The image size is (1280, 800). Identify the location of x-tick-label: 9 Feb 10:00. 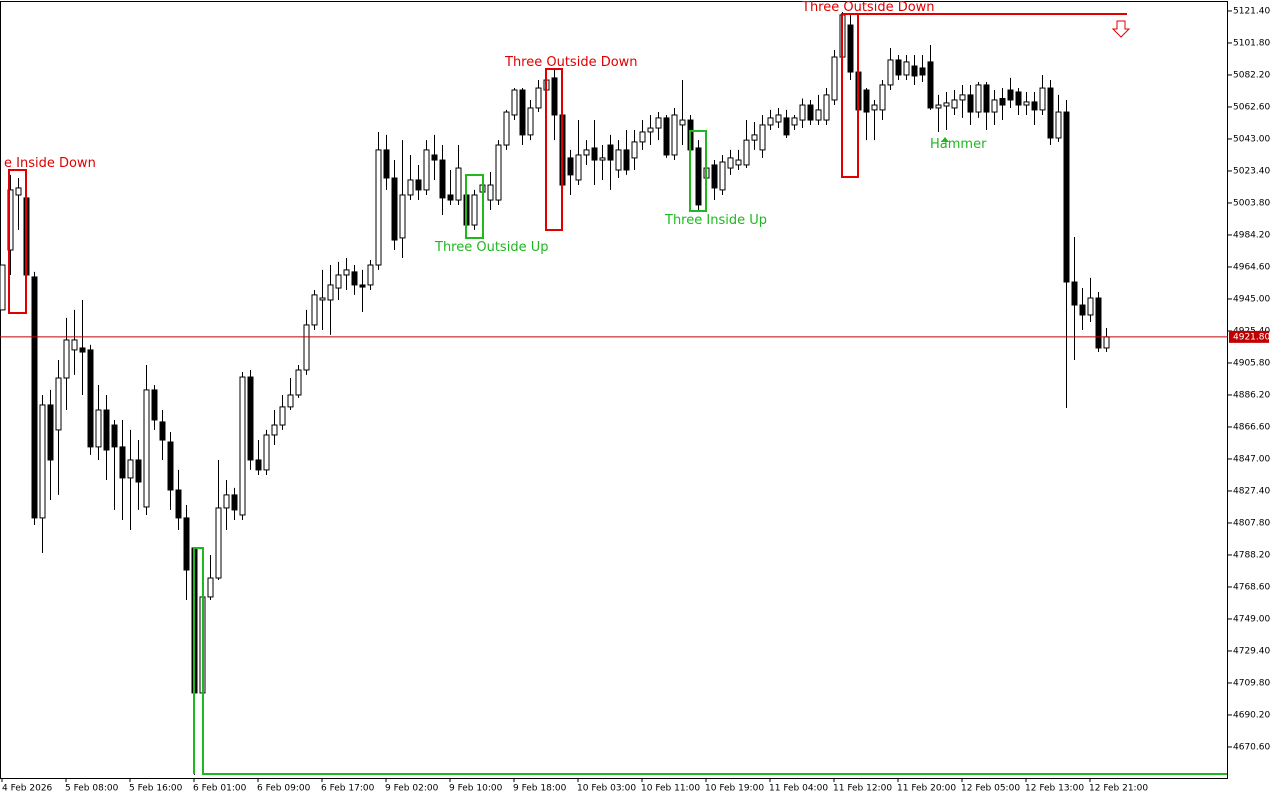
(476, 789).